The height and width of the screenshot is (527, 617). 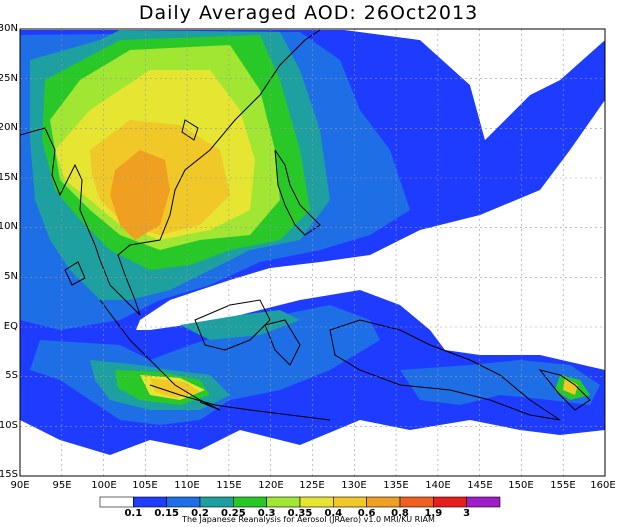 I want to click on lon-label: 100E, so click(x=104, y=485).